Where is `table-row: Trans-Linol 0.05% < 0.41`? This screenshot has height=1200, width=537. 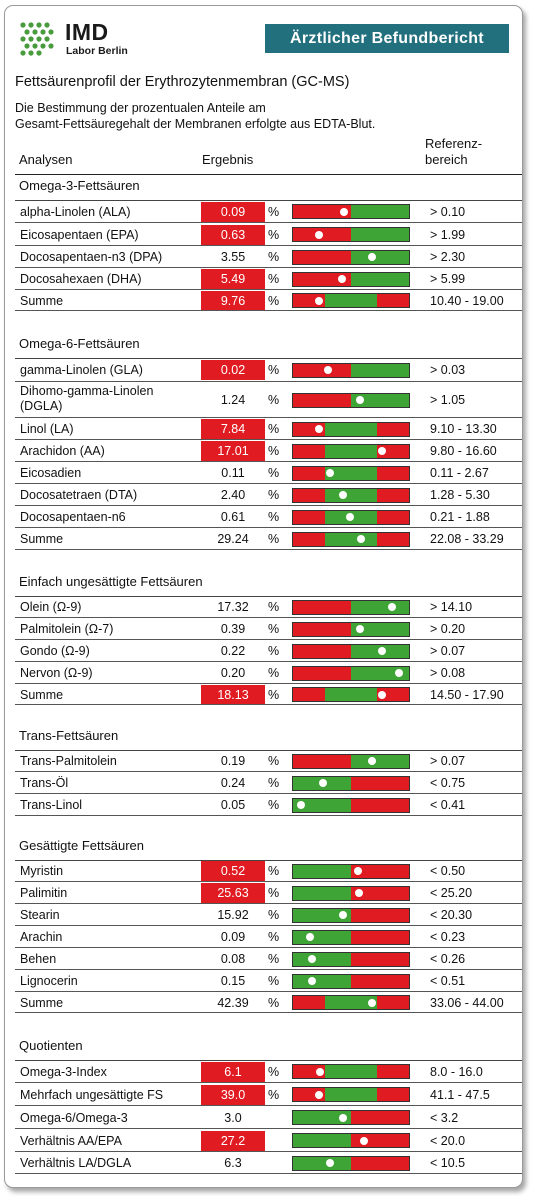 table-row: Trans-Linol 0.05% < 0.41 is located at coordinates (268, 805).